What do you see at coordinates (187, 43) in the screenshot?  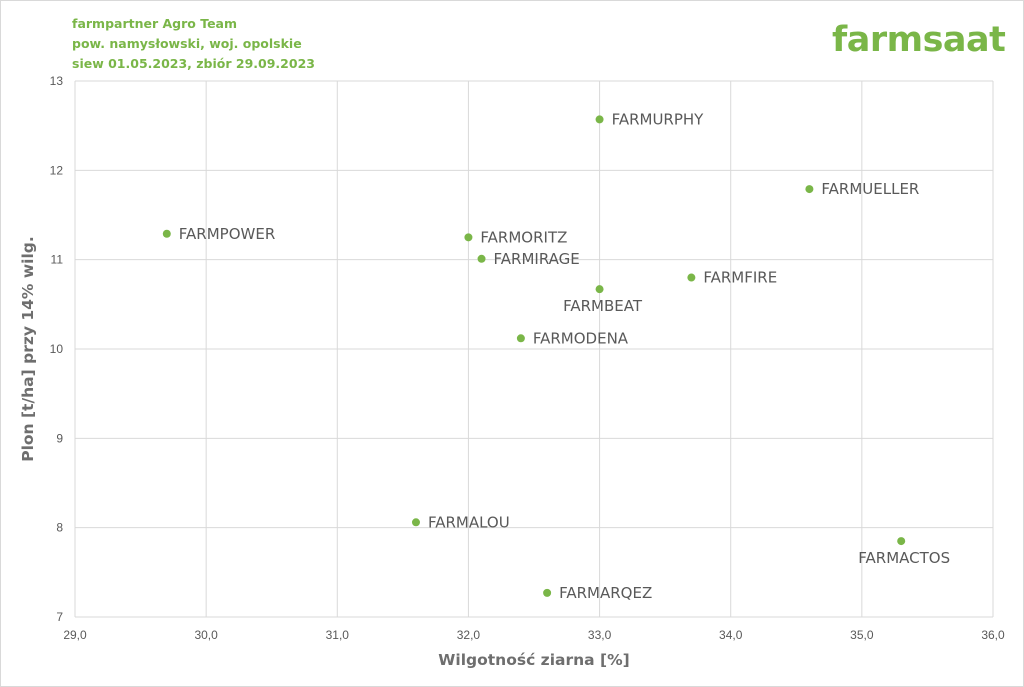 I see `header-line-2: pow. namysłowski, woj. opolskie` at bounding box center [187, 43].